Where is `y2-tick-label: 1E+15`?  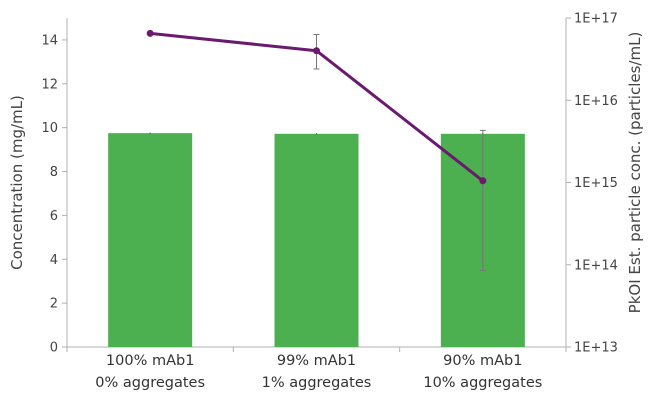
y2-tick-label: 1E+15 is located at coordinates (596, 183).